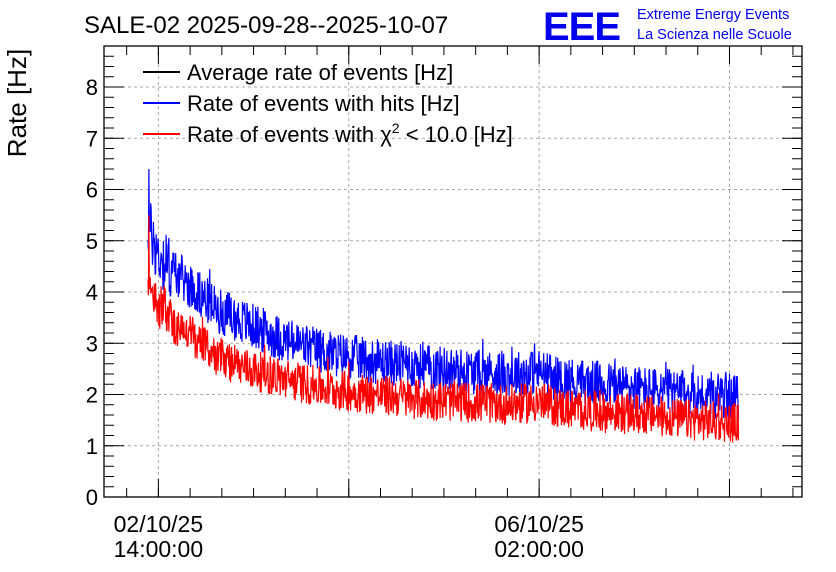  I want to click on logo-line-2: La Scienza nelle Scuole, so click(714, 35).